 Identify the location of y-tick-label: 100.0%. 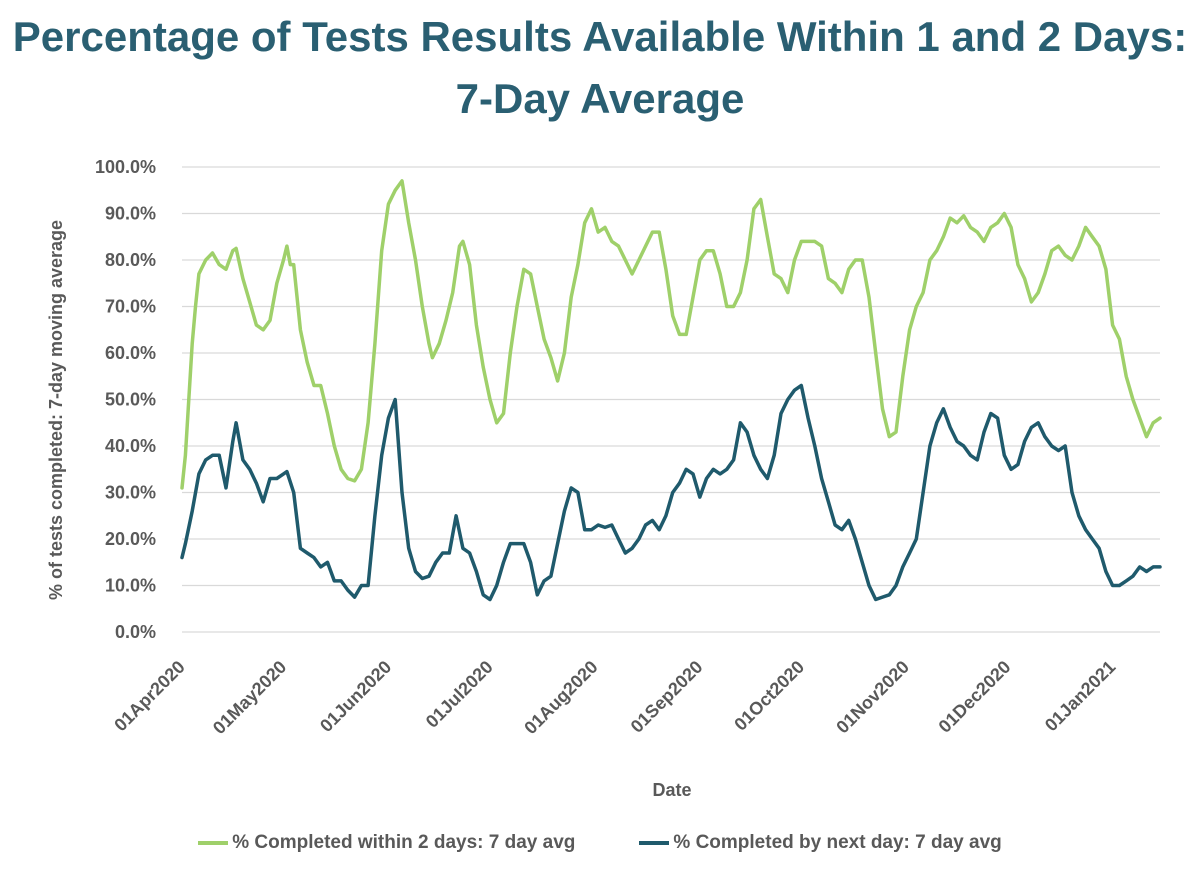
(125, 167).